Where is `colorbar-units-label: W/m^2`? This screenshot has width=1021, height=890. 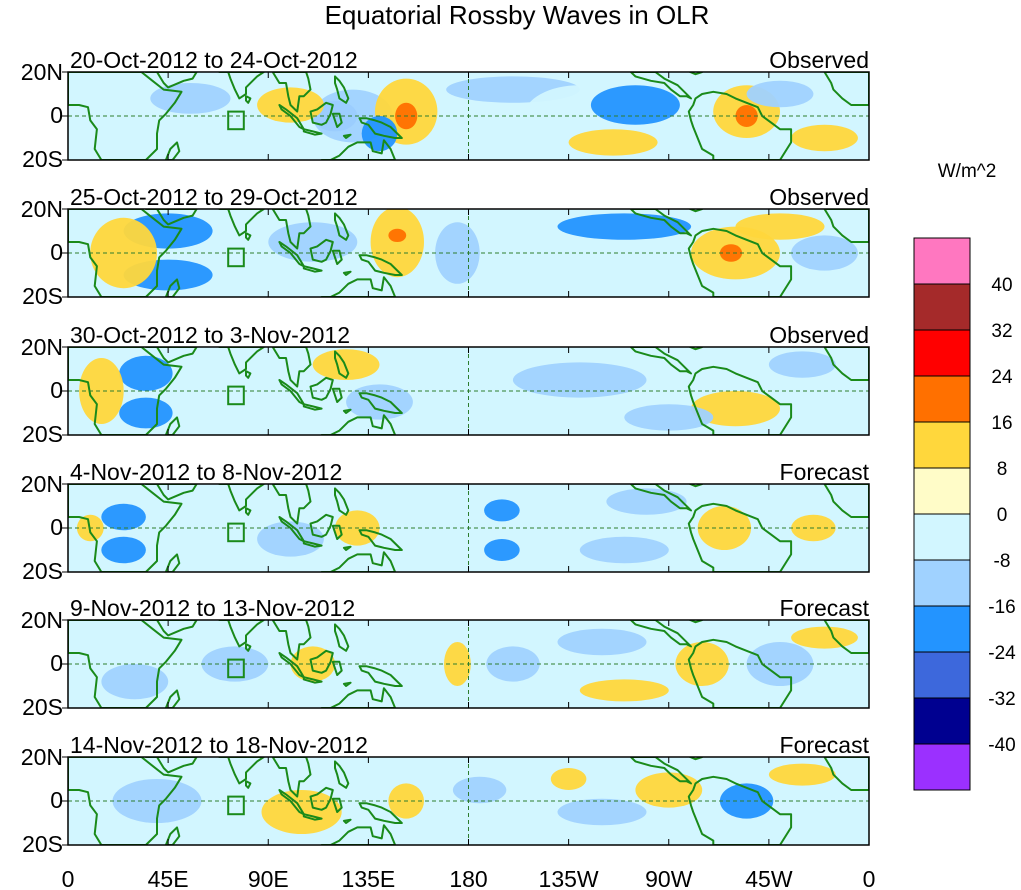
colorbar-units-label: W/m^2 is located at coordinates (967, 171).